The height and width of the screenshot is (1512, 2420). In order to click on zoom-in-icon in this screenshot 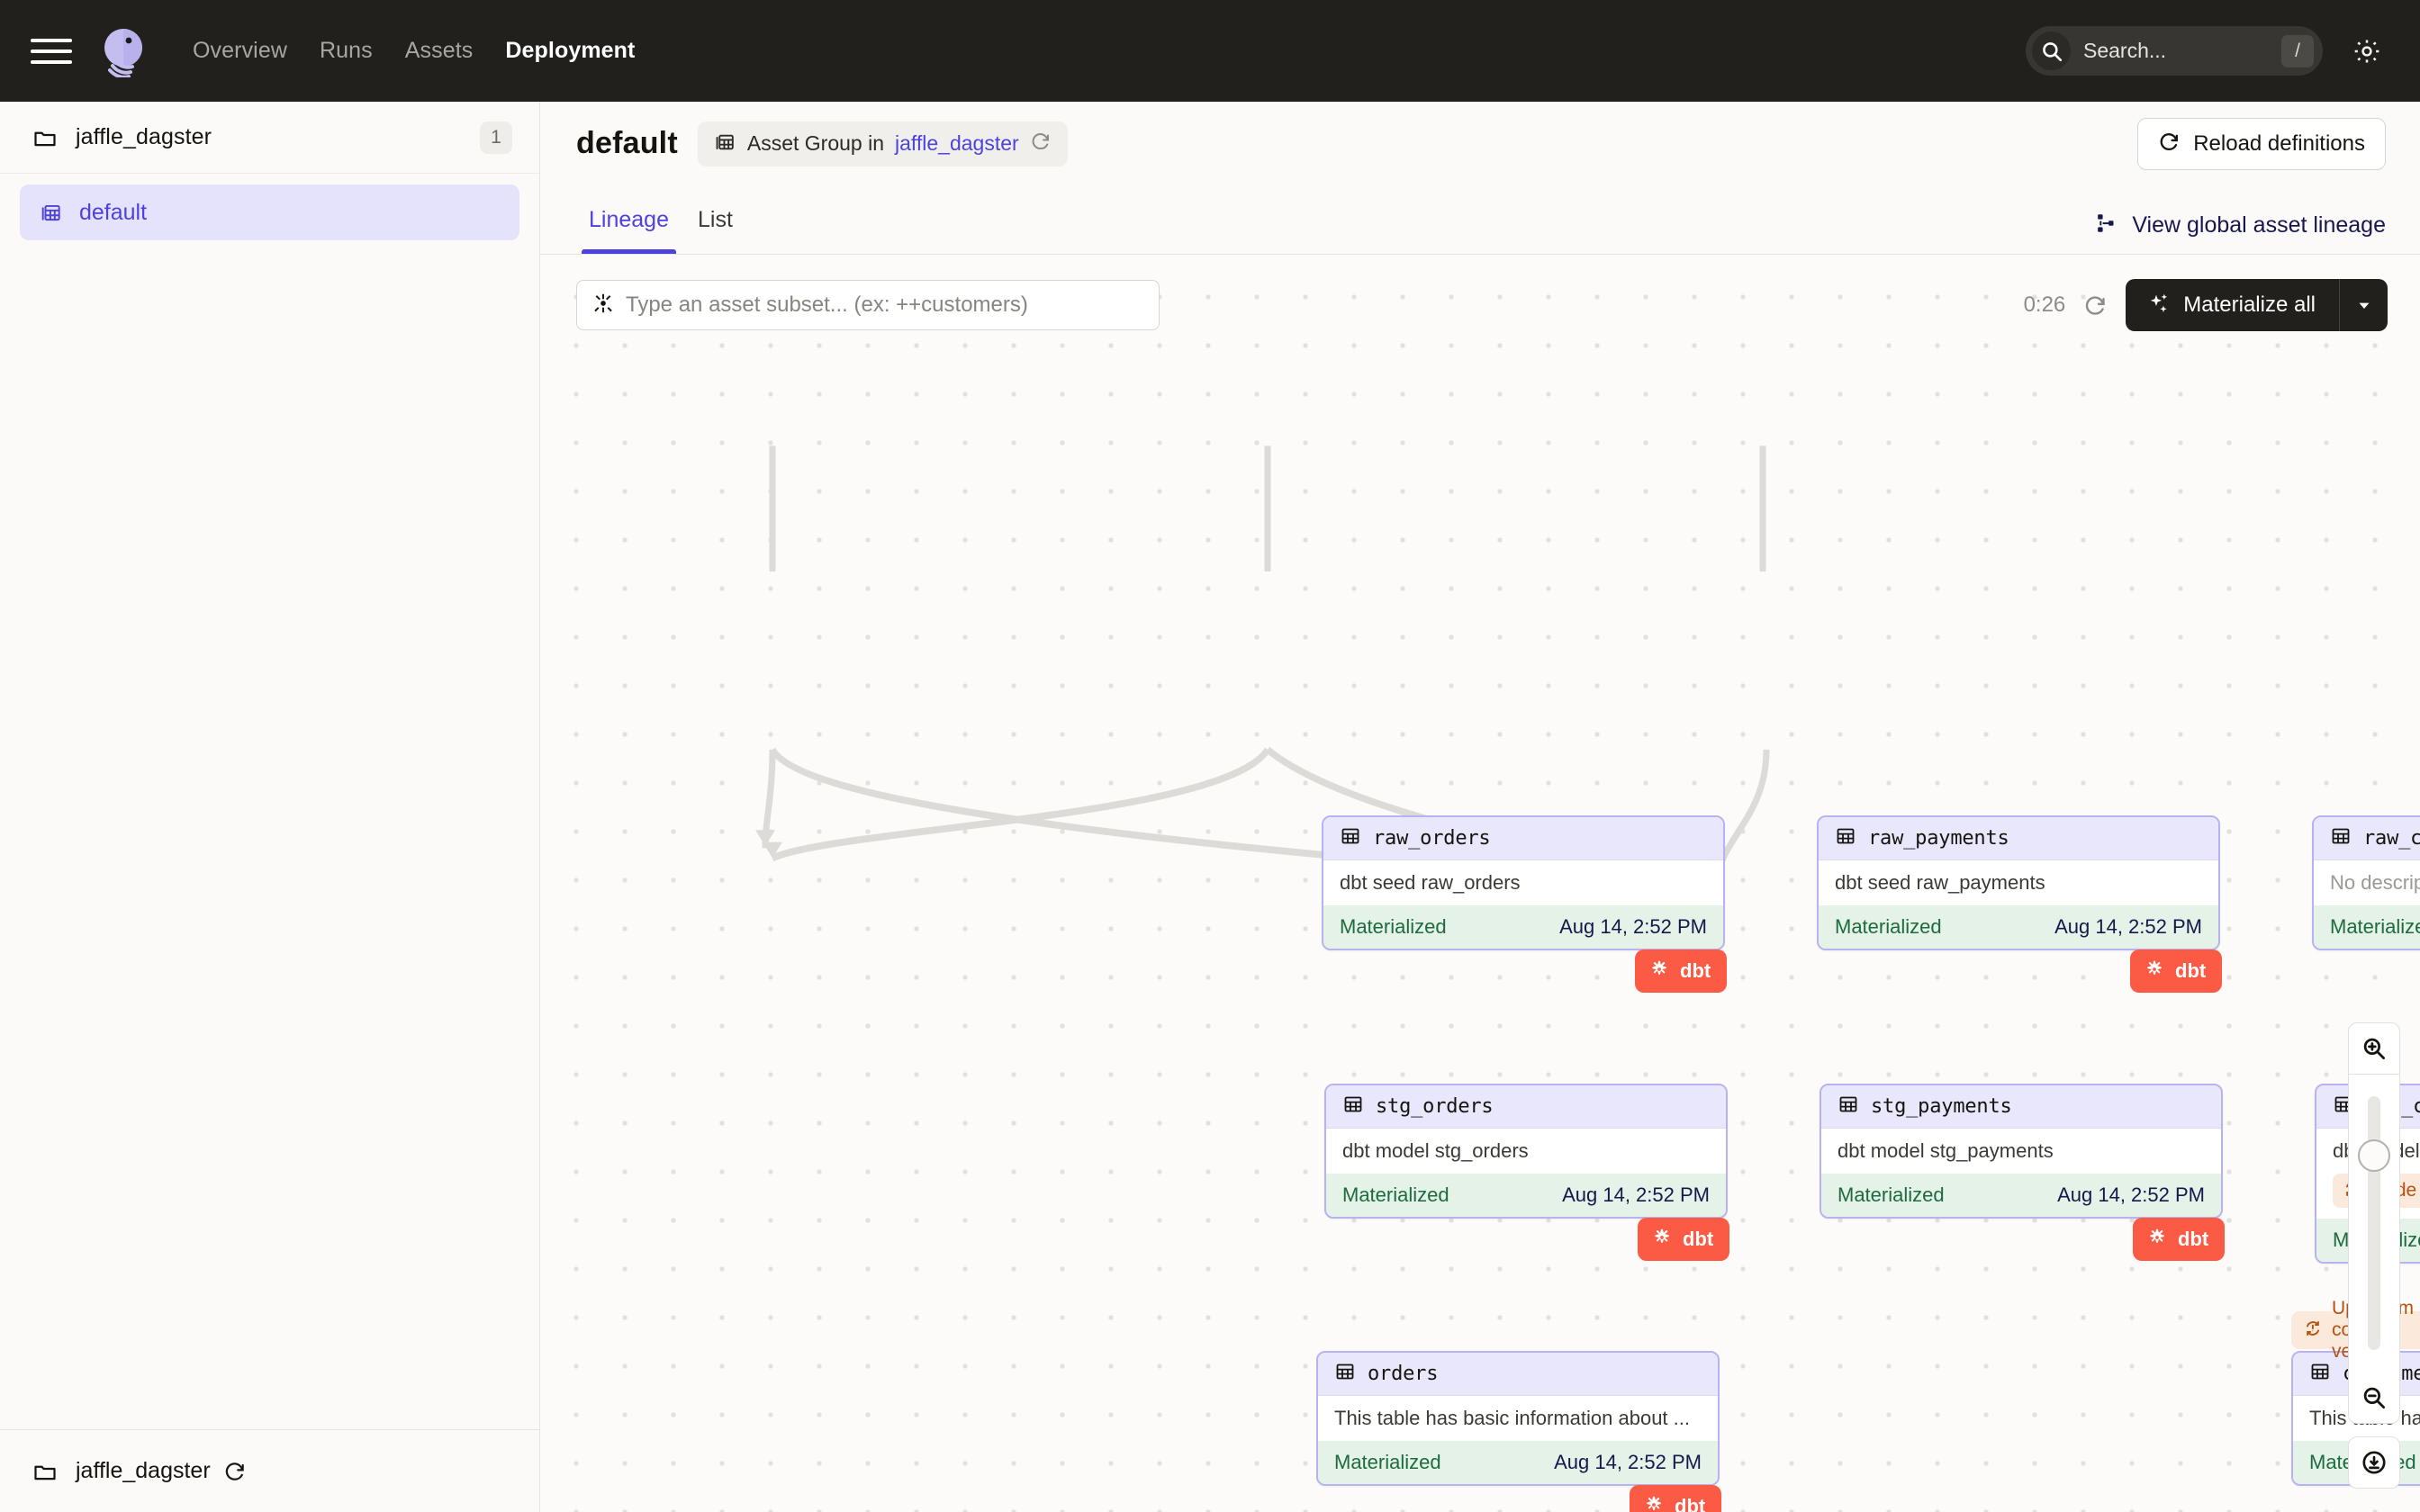, I will do `click(2374, 1048)`.